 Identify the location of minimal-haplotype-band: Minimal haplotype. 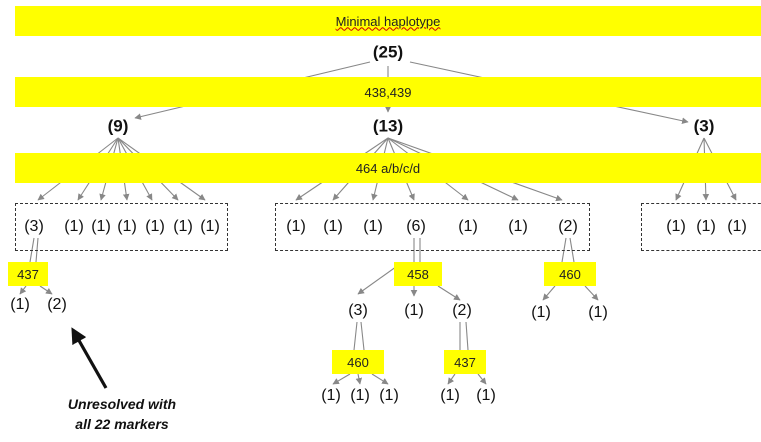
(388, 21).